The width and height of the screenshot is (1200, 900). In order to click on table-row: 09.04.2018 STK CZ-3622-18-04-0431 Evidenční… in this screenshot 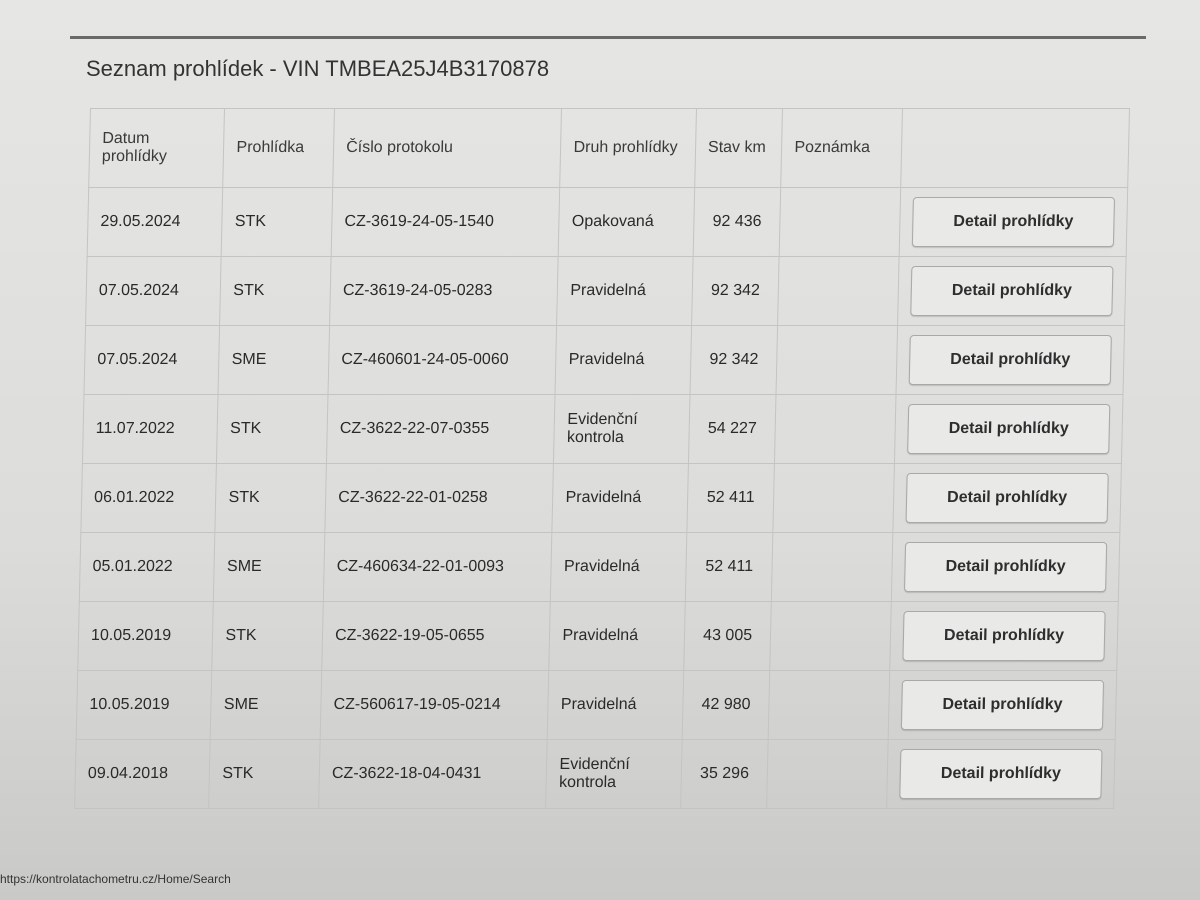, I will do `click(595, 774)`.